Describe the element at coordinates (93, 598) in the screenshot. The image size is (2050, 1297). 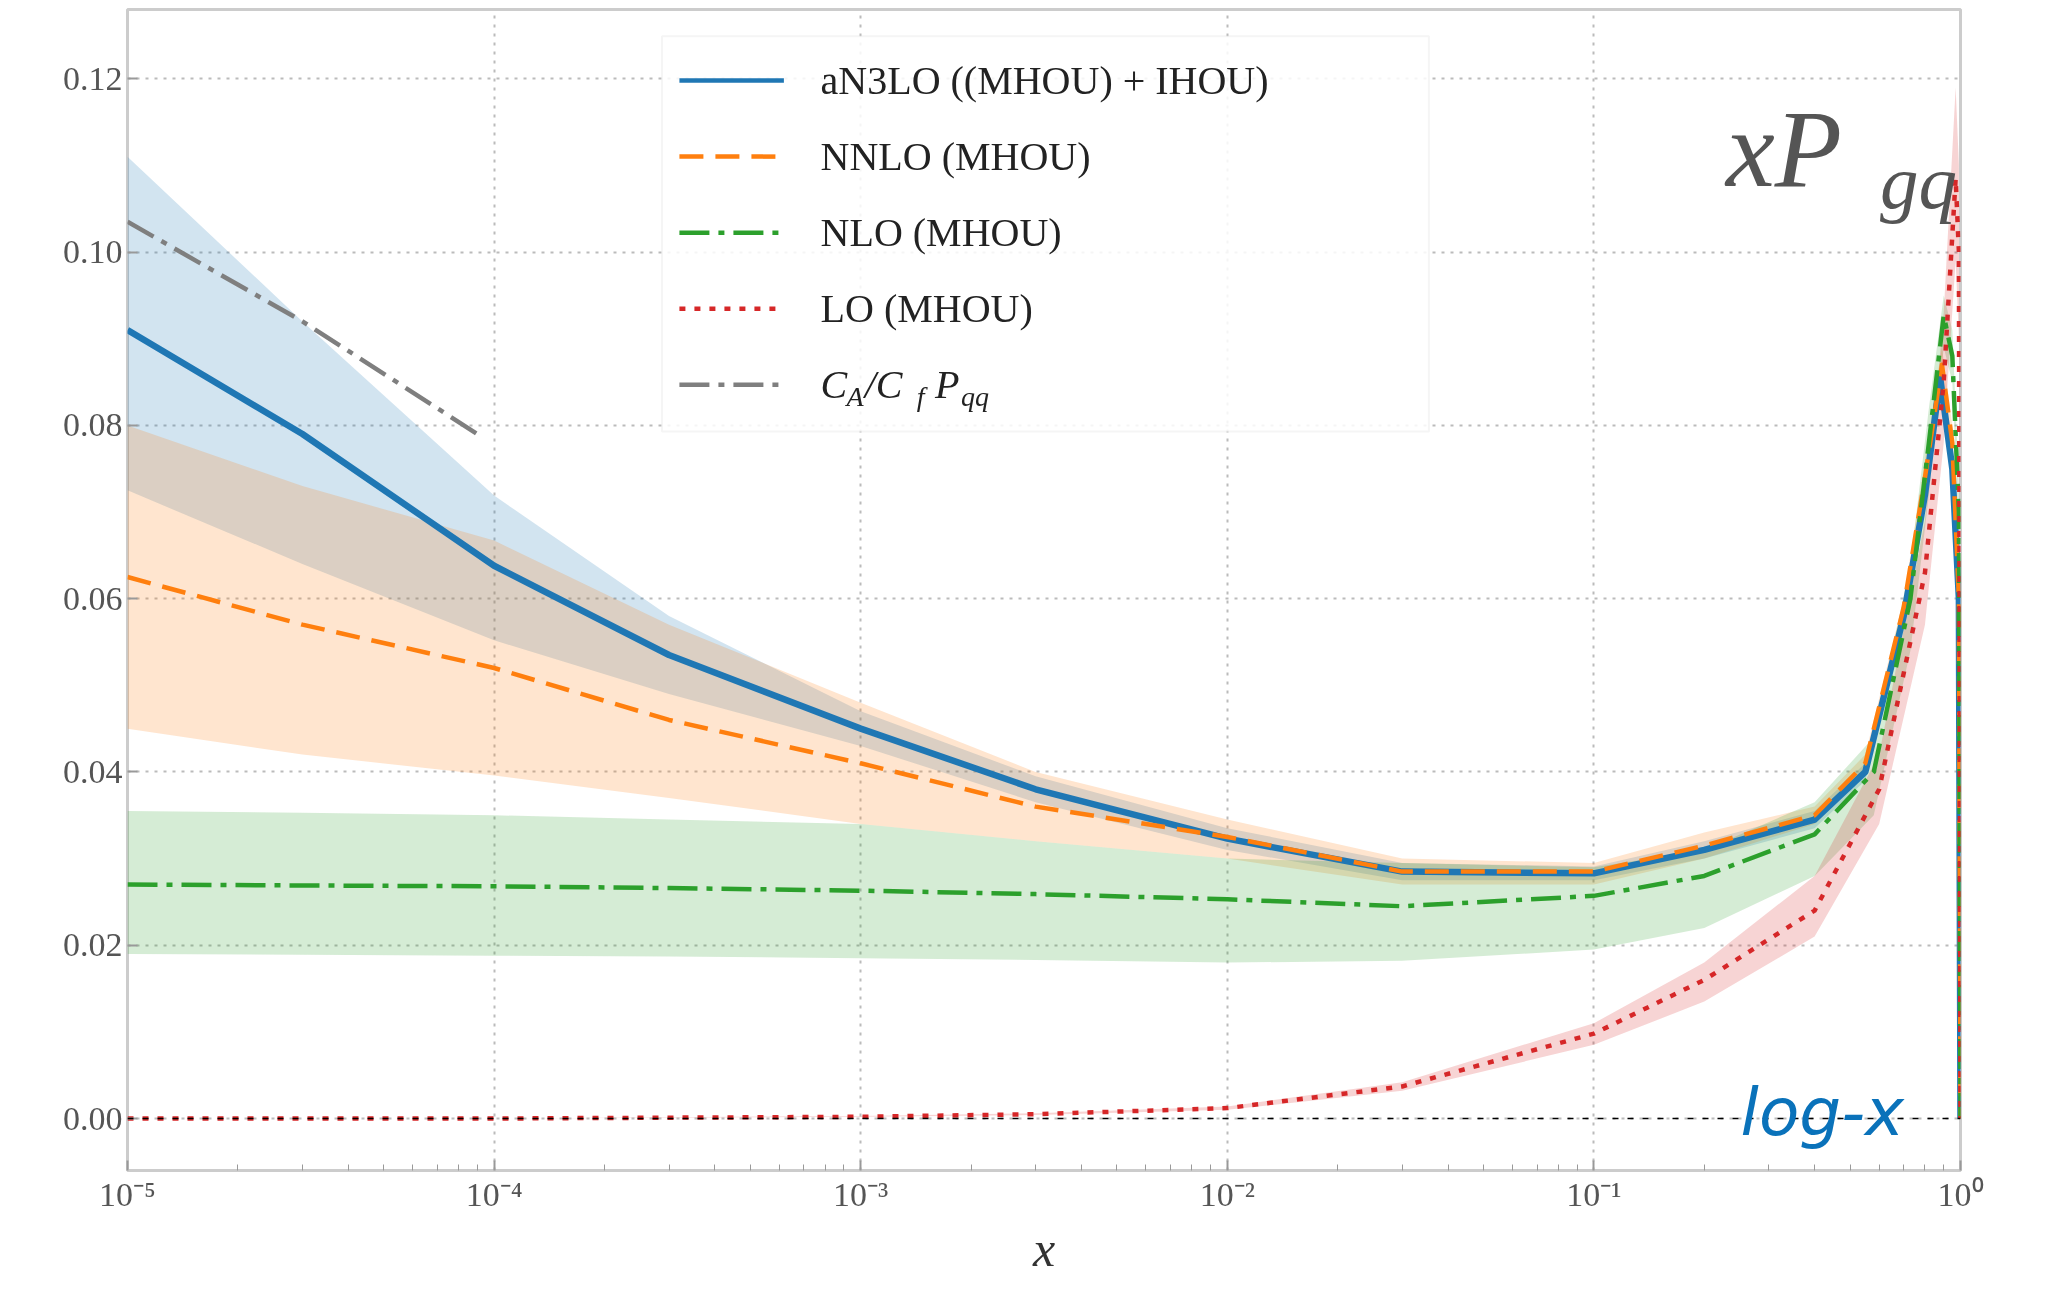
I see `y-tick-label: 0.06` at that location.